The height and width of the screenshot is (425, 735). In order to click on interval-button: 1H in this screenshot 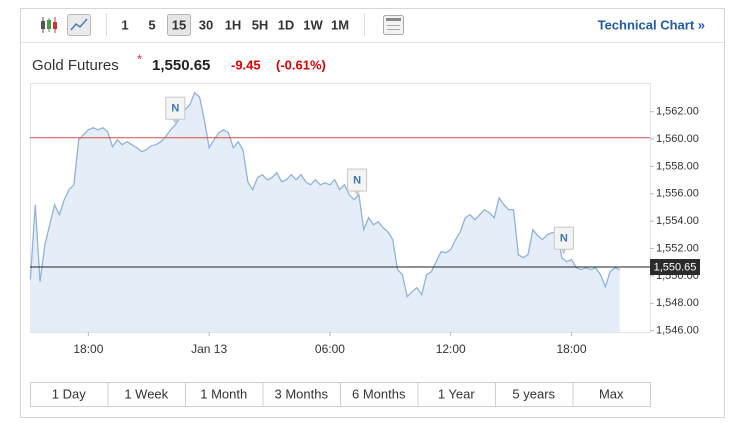, I will do `click(233, 24)`.